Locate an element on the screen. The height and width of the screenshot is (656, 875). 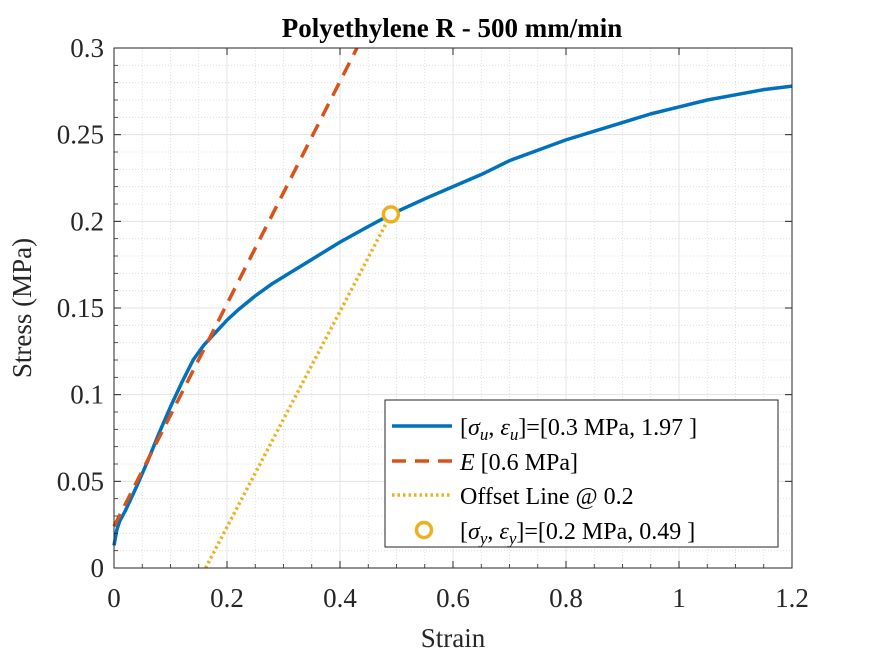
x-tick-label: 0.2 is located at coordinates (227, 598).